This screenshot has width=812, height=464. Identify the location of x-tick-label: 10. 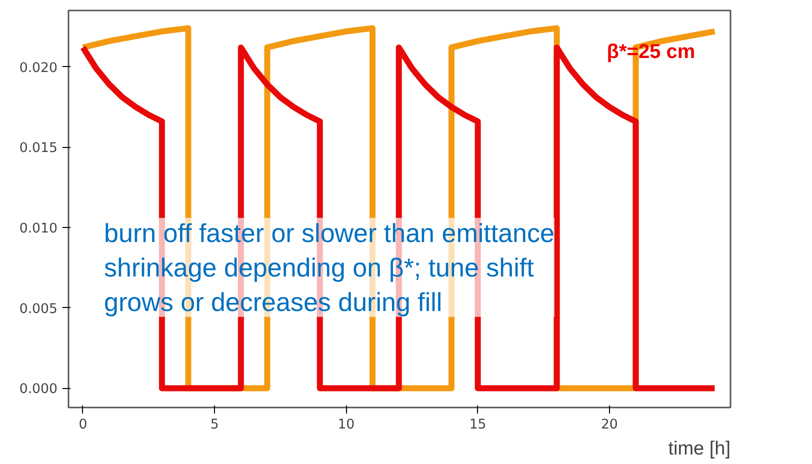
(346, 425).